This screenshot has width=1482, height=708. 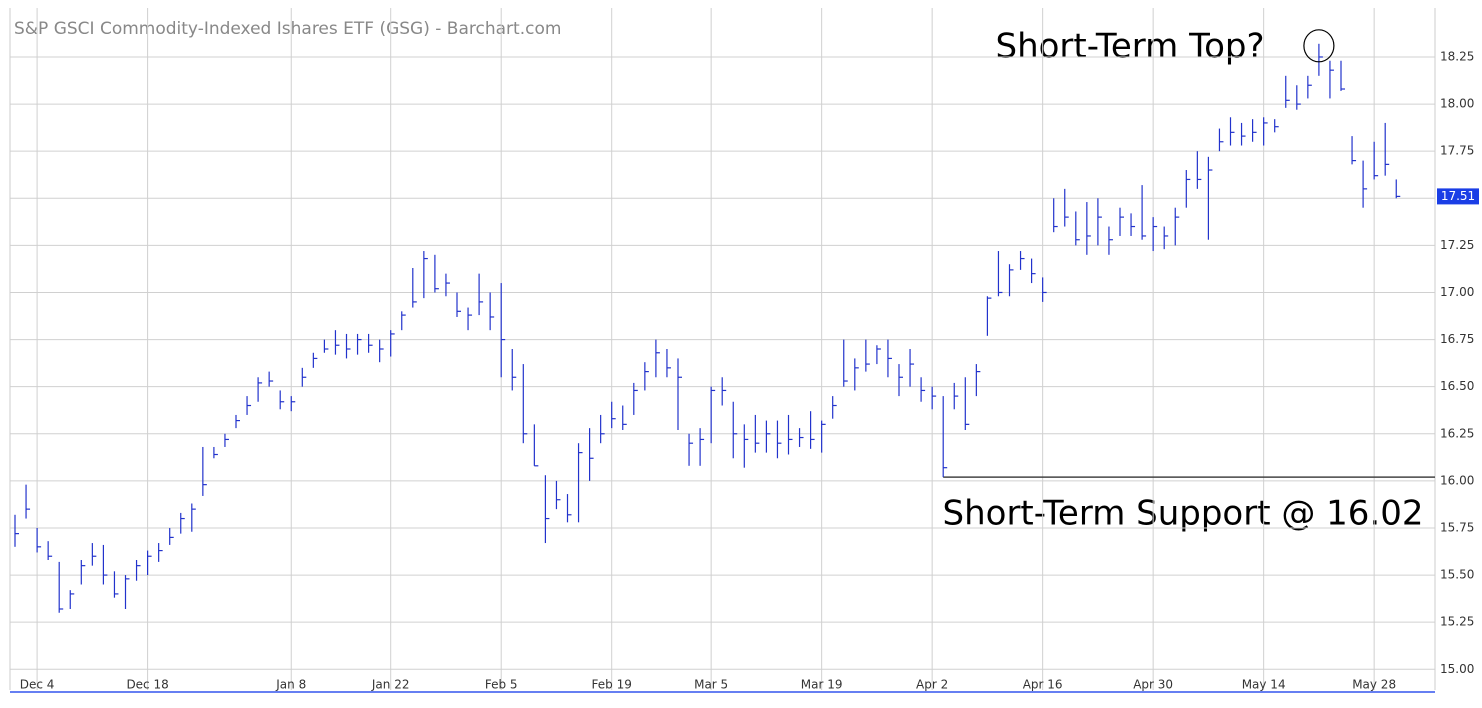 What do you see at coordinates (711, 685) in the screenshot?
I see `x-tick-label: Mar 5` at bounding box center [711, 685].